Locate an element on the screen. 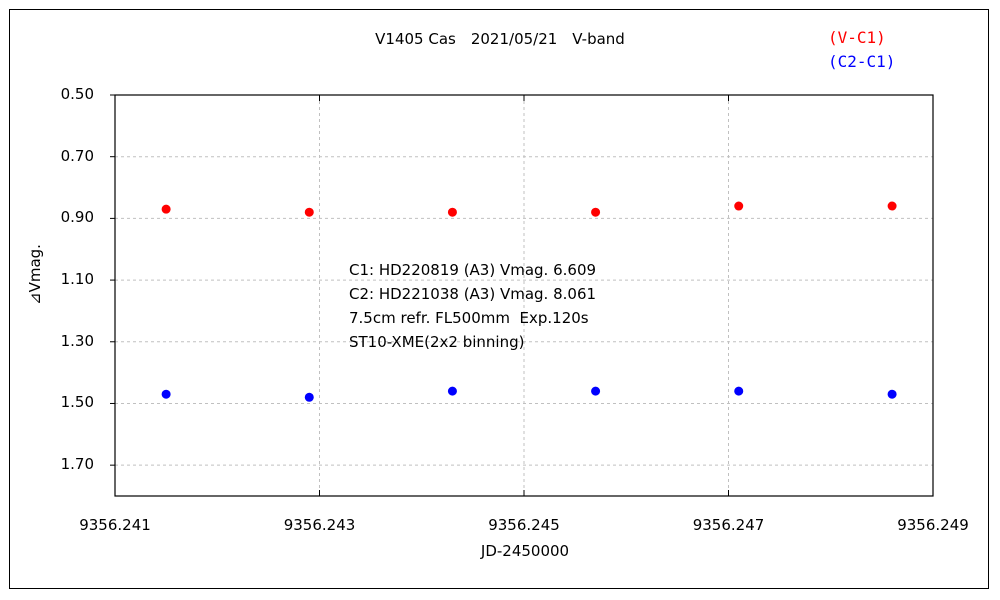  y-tick-label: 0.70 is located at coordinates (77, 155).